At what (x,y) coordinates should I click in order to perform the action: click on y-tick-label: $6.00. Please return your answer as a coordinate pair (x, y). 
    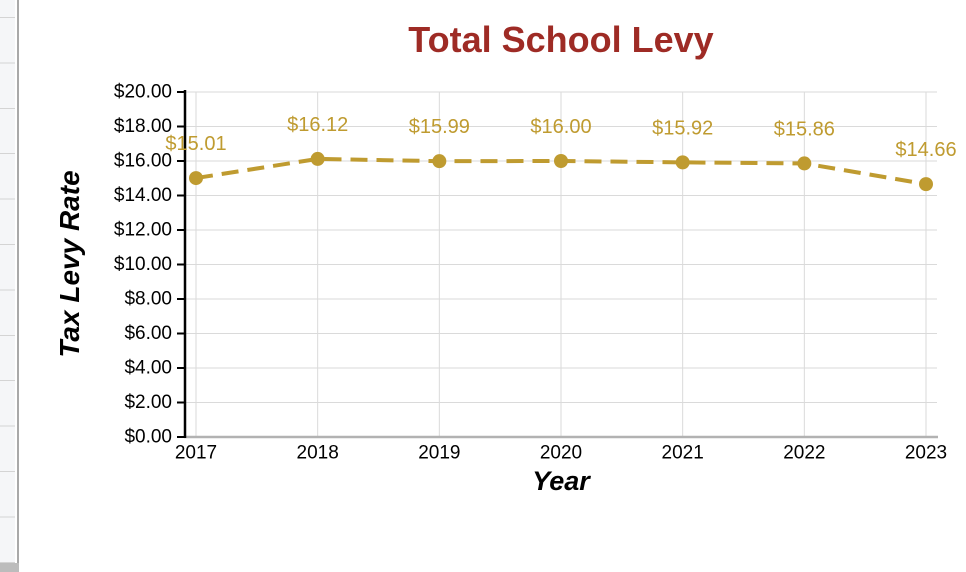
    Looking at the image, I should click on (148, 333).